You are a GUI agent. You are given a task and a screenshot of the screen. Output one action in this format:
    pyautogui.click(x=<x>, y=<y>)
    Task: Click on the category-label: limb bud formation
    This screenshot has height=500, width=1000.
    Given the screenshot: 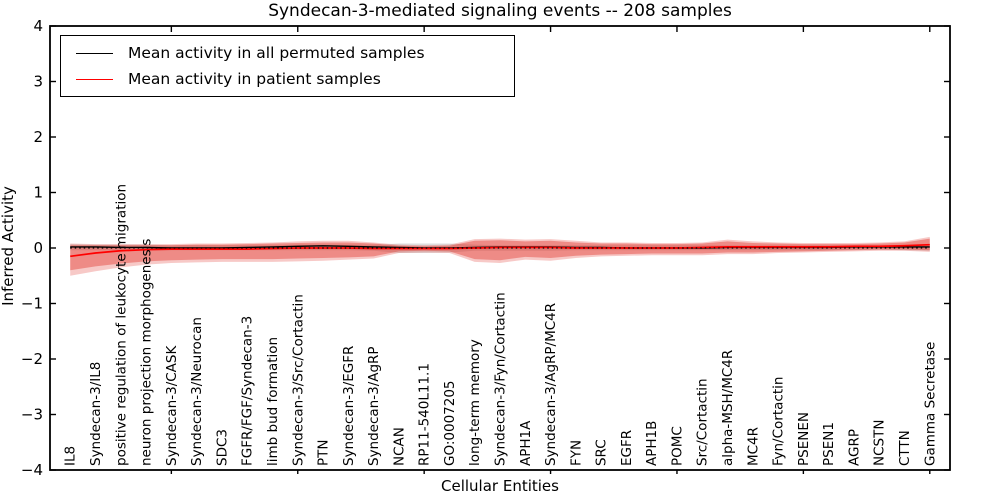 What is the action you would take?
    pyautogui.click(x=273, y=401)
    